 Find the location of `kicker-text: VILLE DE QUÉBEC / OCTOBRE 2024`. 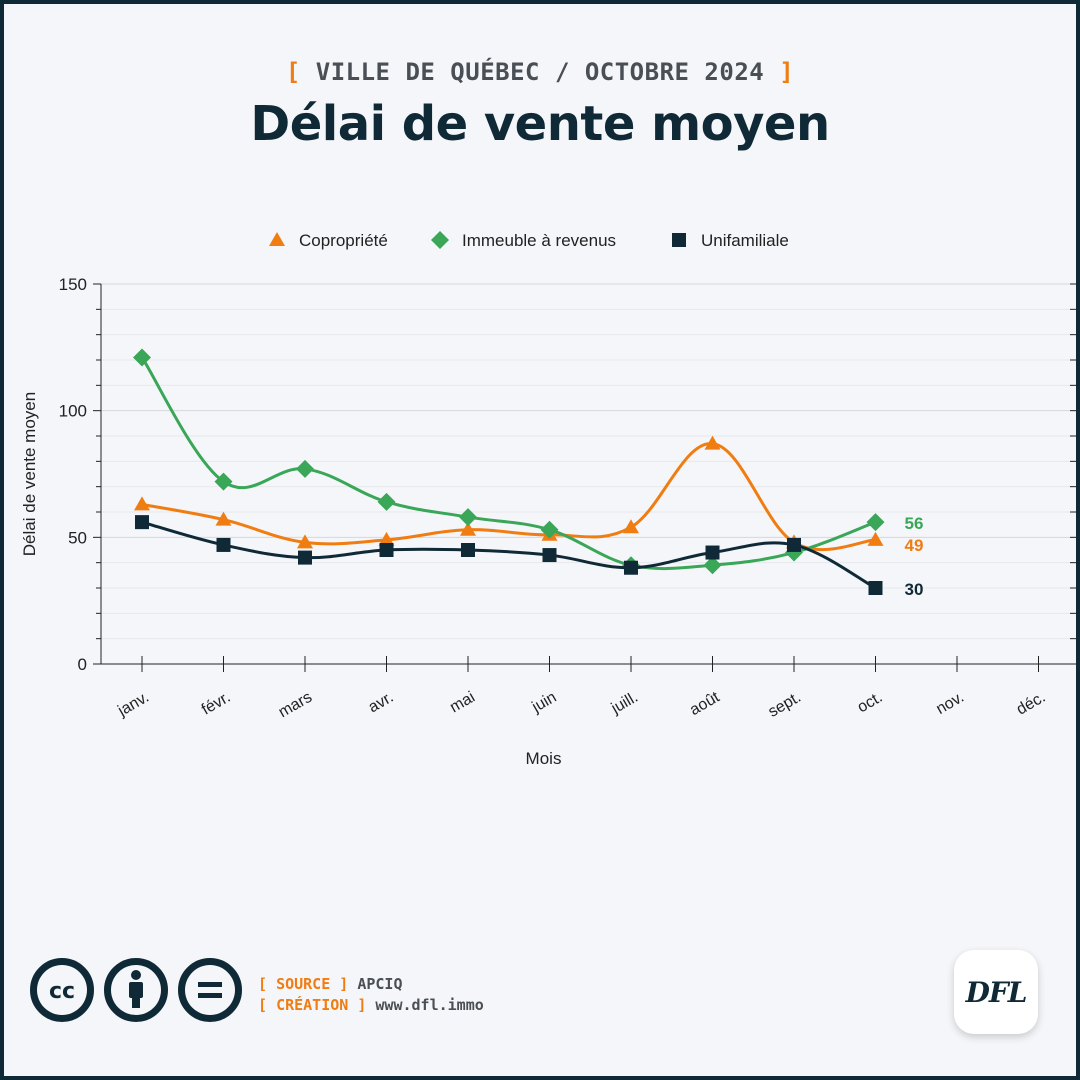

kicker-text: VILLE DE QUÉBEC / OCTOBRE 2024 is located at coordinates (540, 72).